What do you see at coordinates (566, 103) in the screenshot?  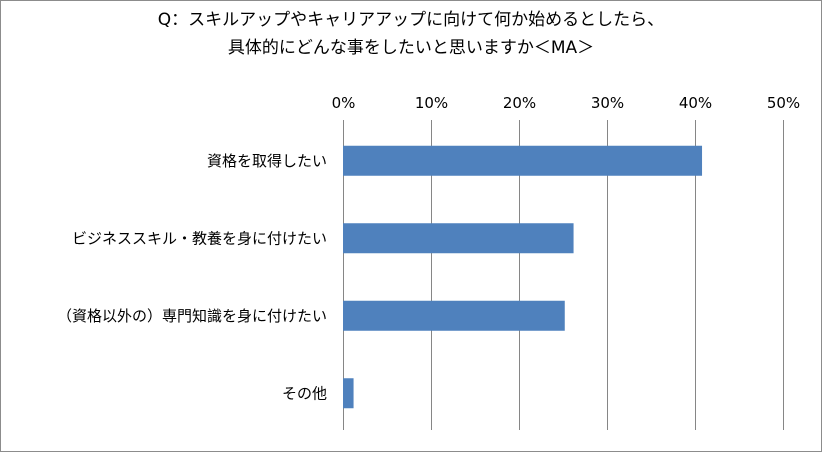 I see `x-tick-labels: 0% 10% 20% 30% 40% 50%` at bounding box center [566, 103].